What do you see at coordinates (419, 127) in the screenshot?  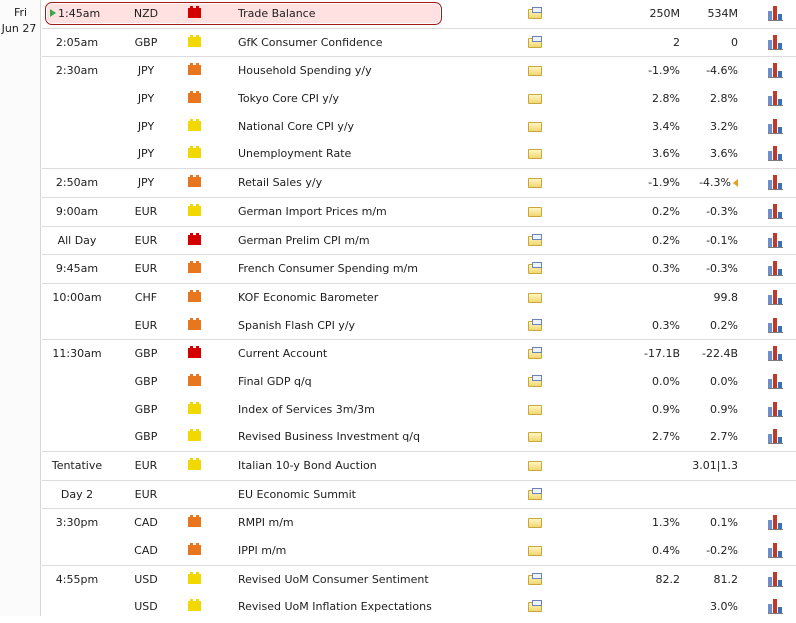 I see `calendar-row: JPY National Core CPI y/y 3.4% 3.2%` at bounding box center [419, 127].